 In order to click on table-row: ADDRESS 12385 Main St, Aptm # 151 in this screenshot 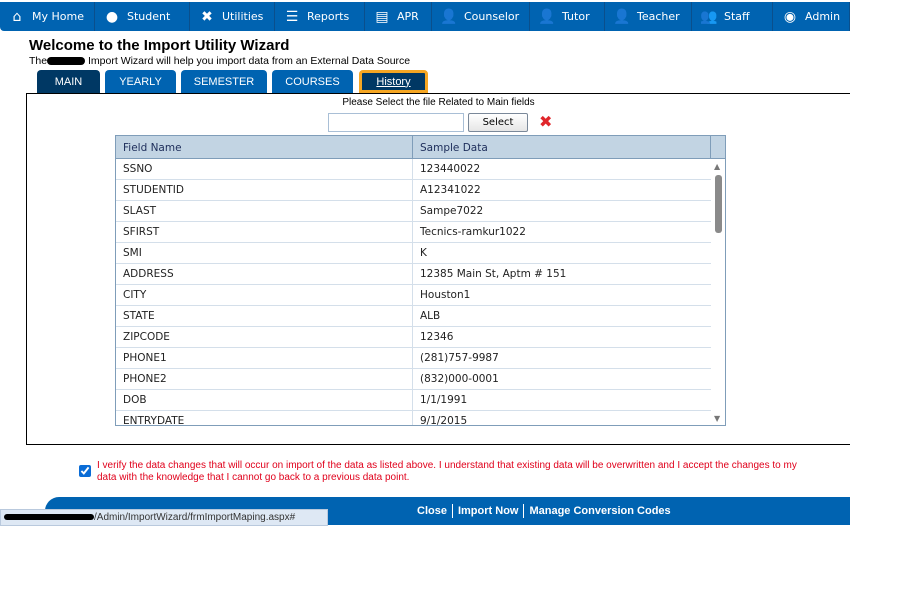, I will do `click(420, 274)`.